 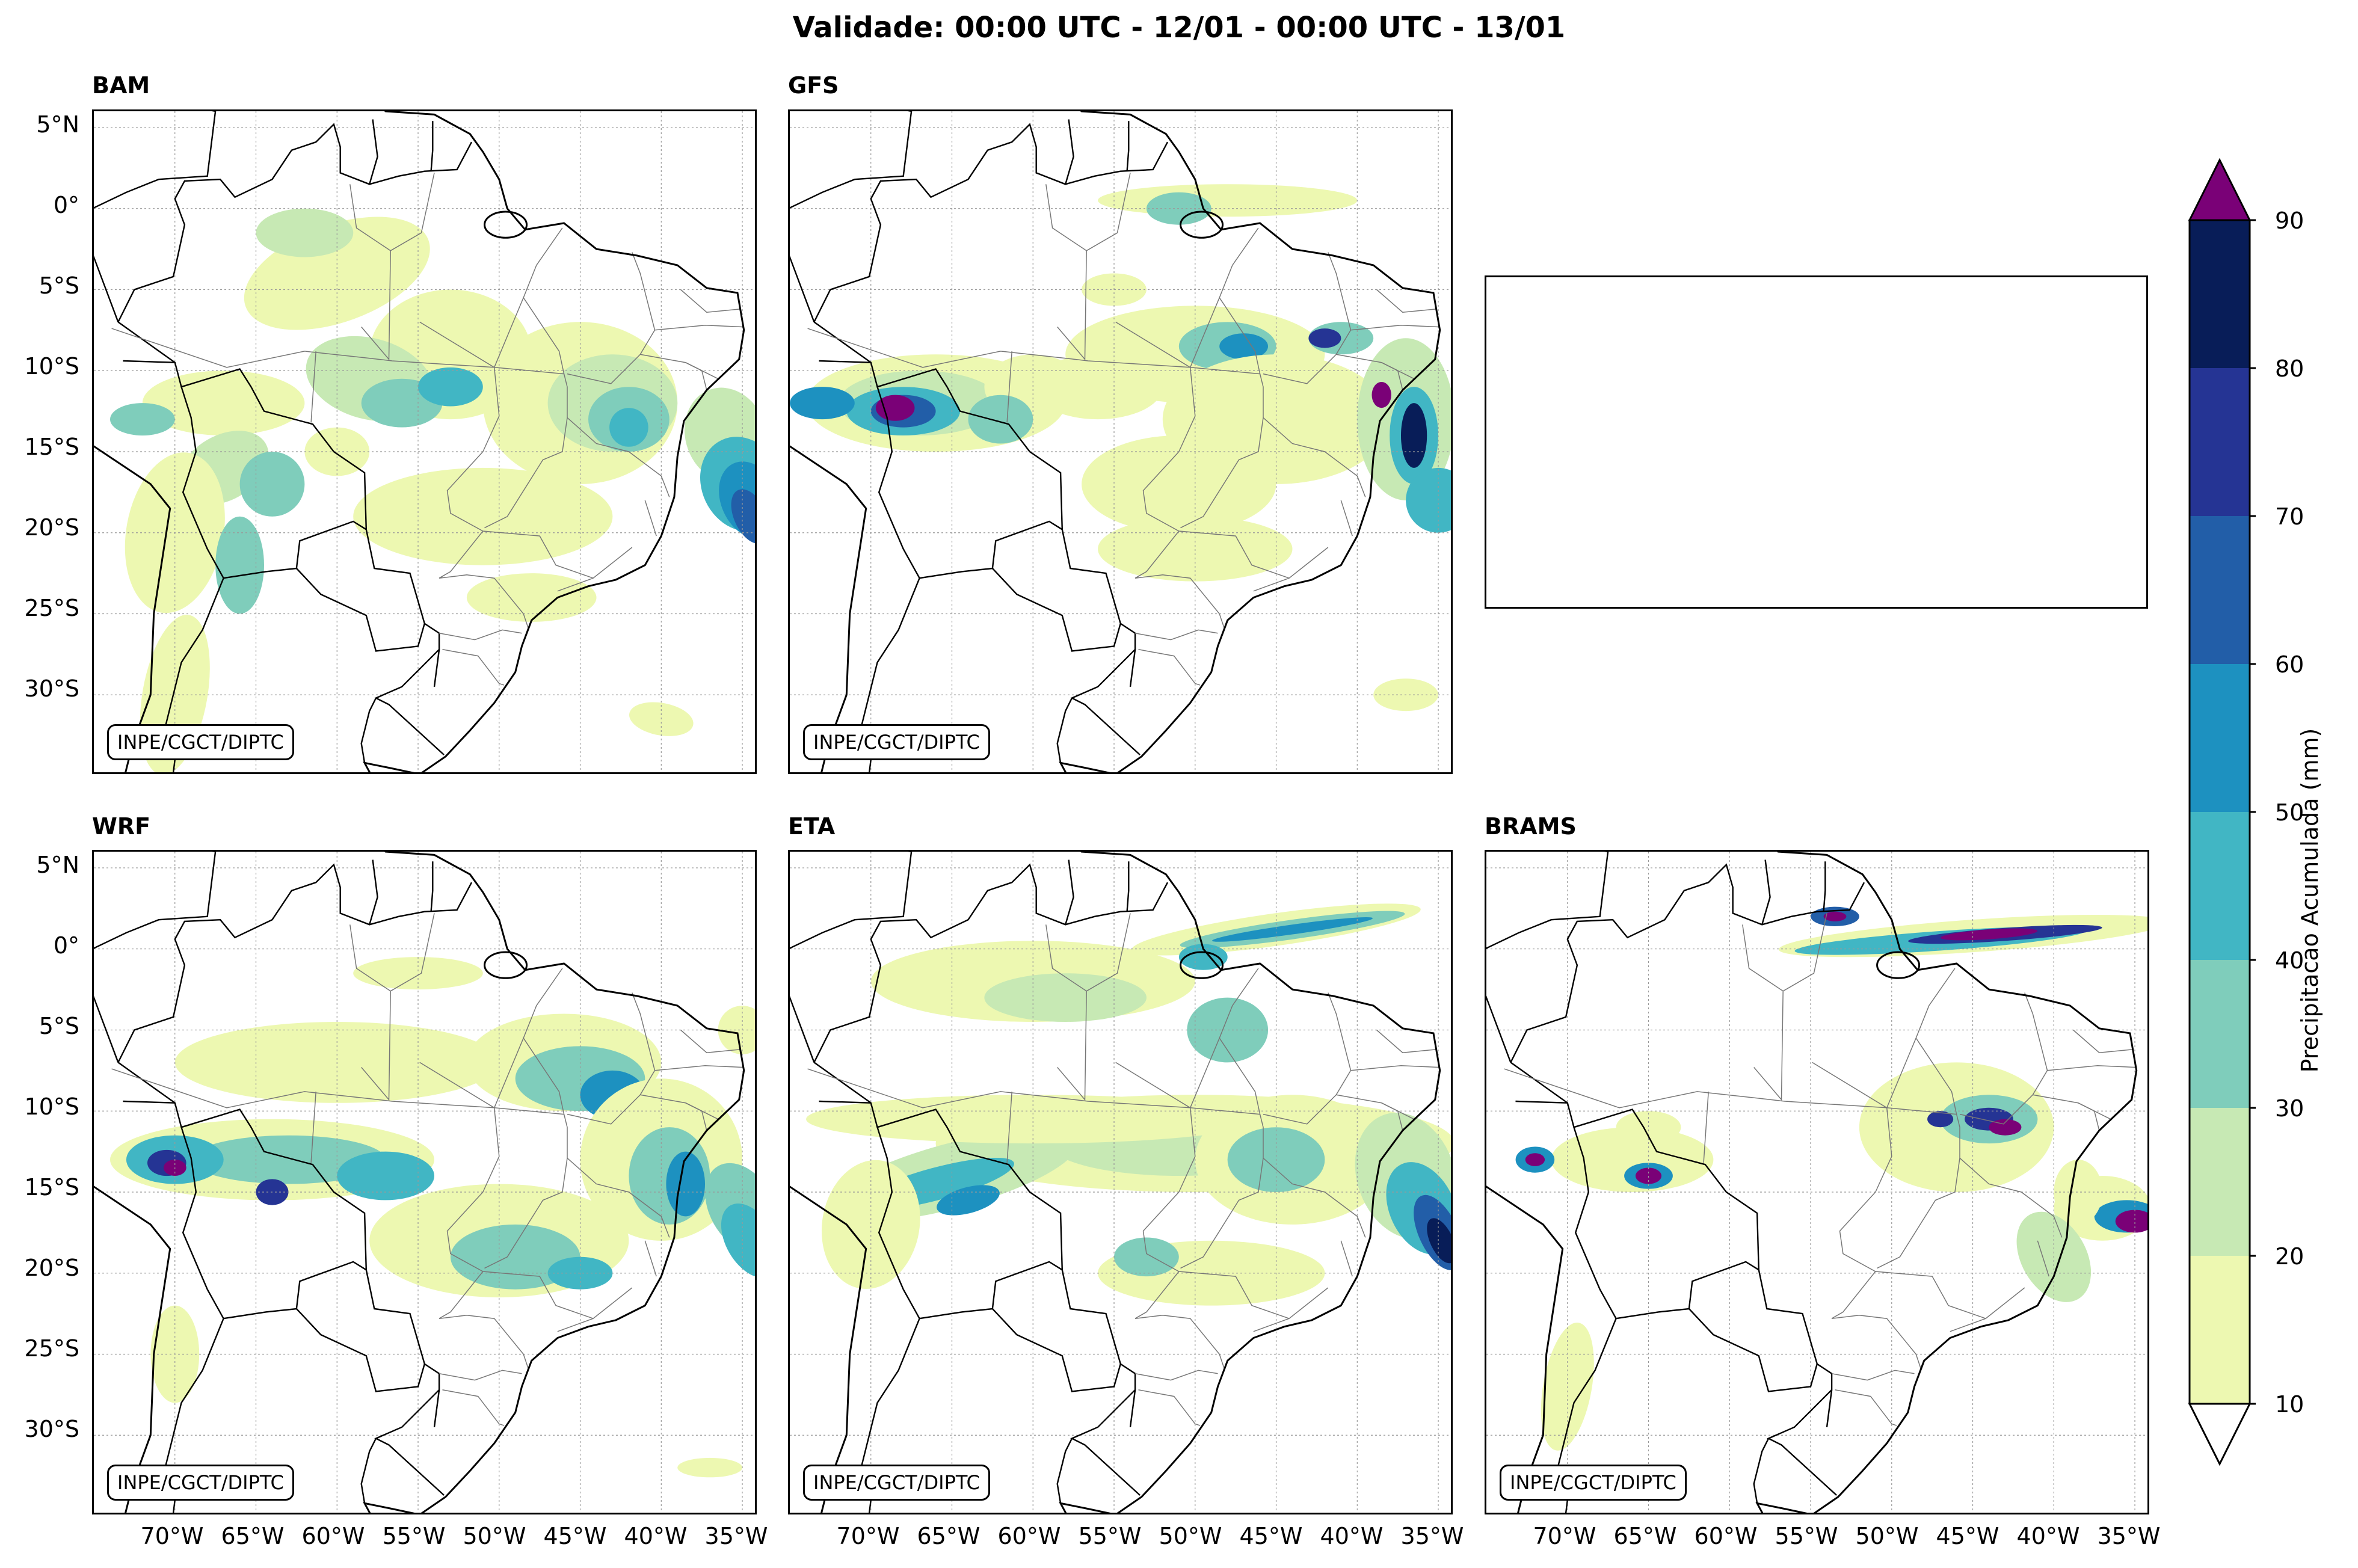 I want to click on colorbar, so click(x=2222, y=812).